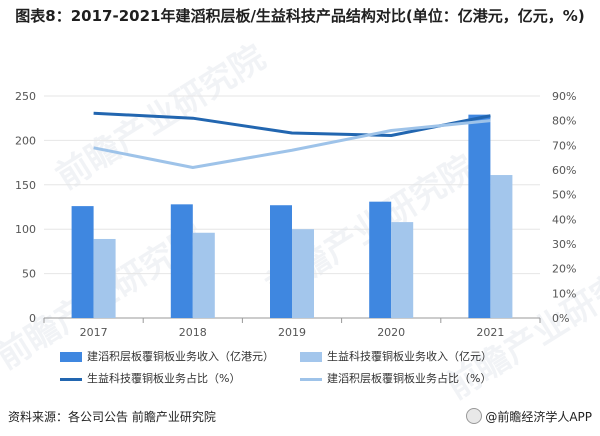  I want to click on x-tick-label: 2018, so click(193, 332).